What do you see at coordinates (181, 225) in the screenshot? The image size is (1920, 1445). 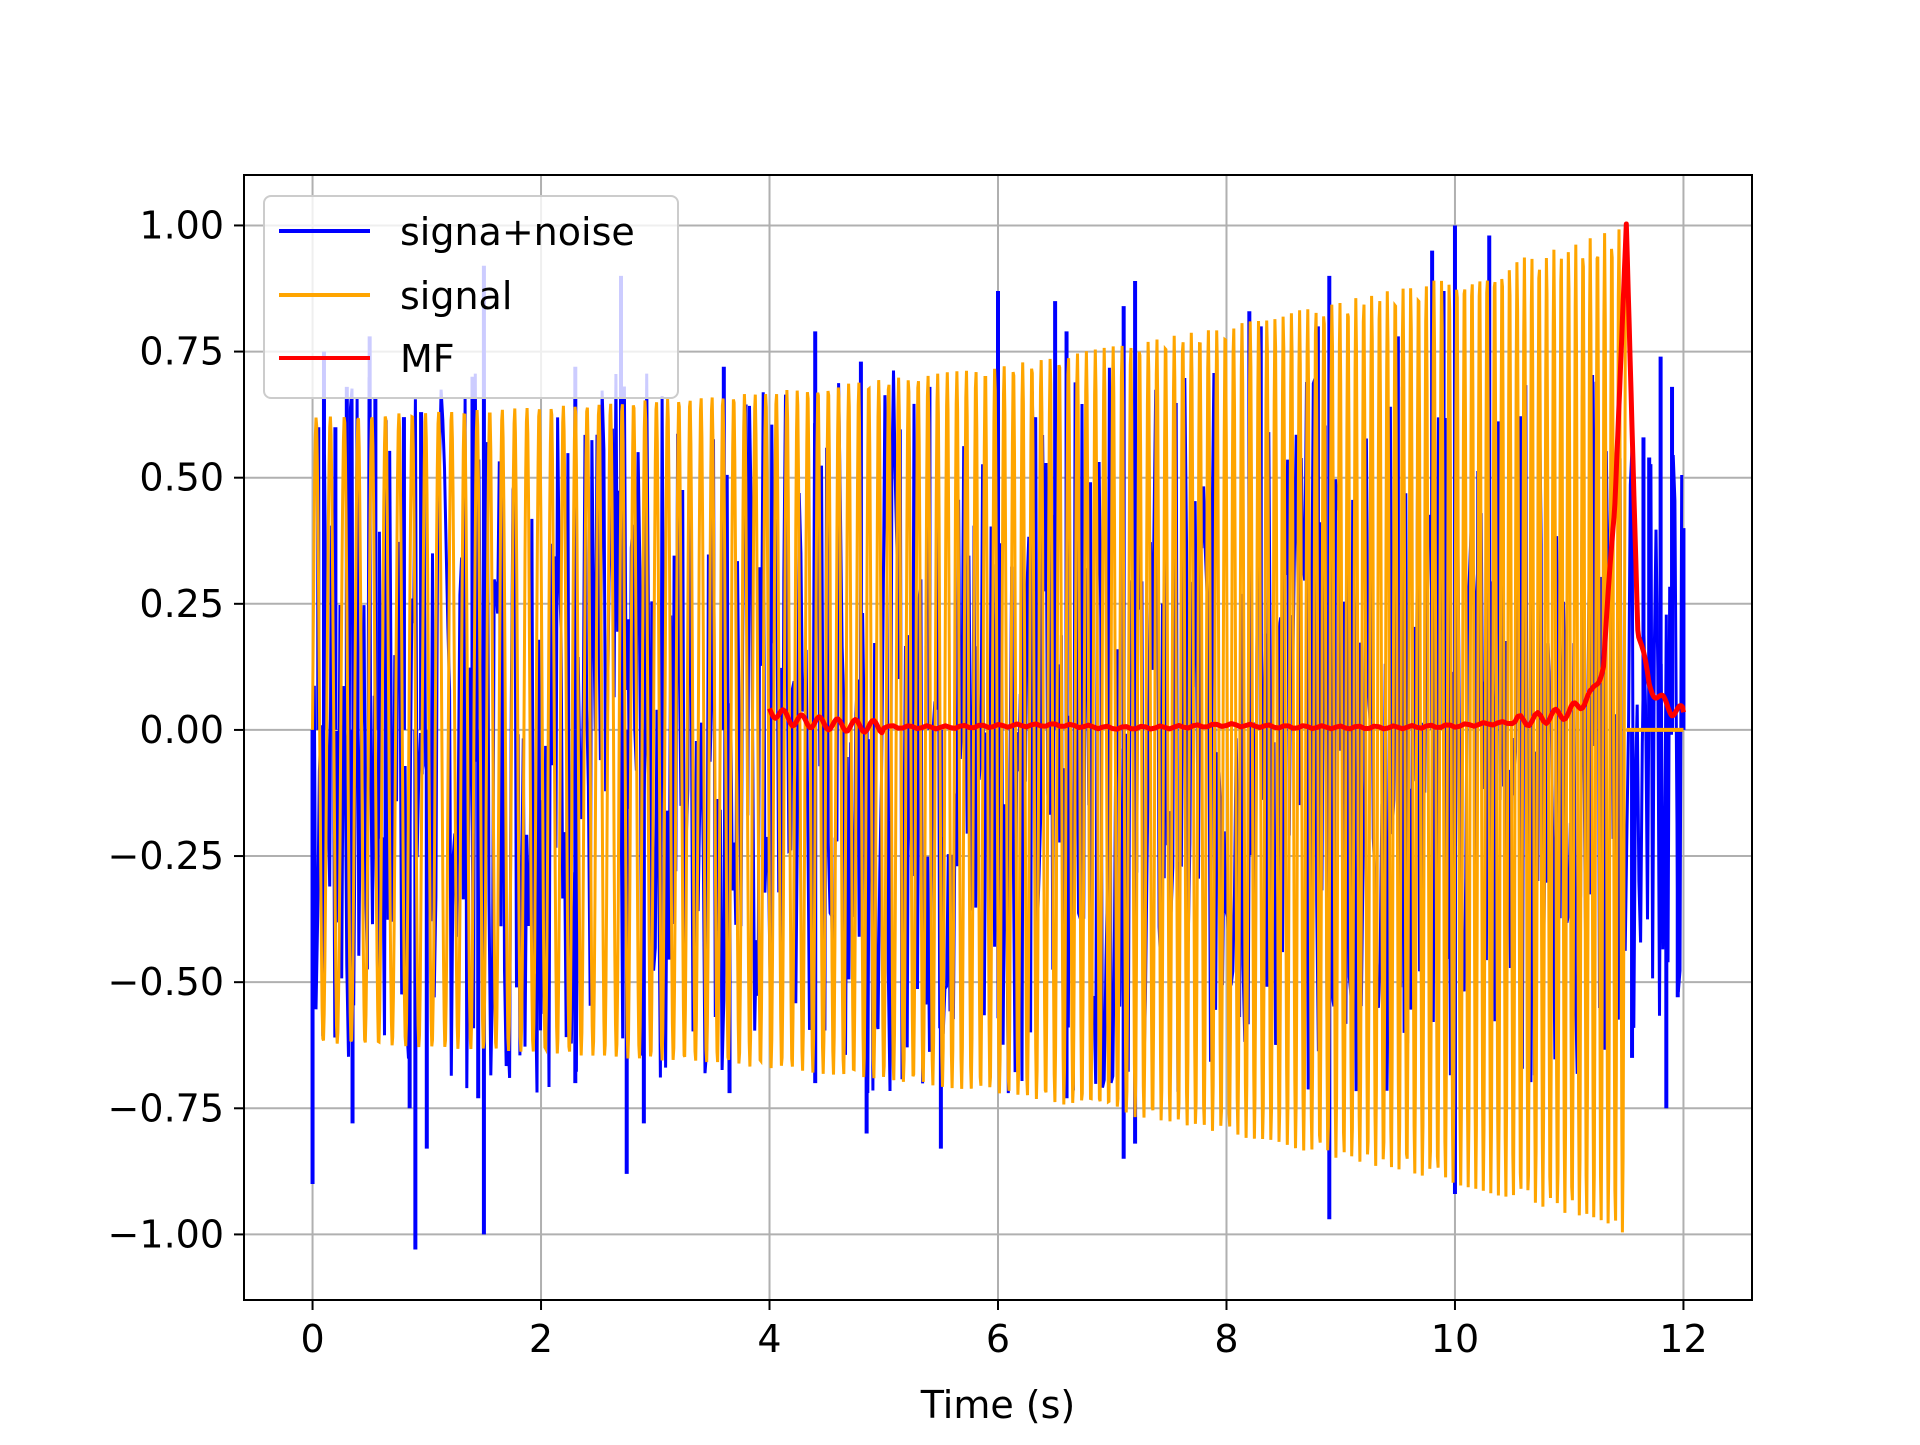 I see `y-tick-label: 1.00` at bounding box center [181, 225].